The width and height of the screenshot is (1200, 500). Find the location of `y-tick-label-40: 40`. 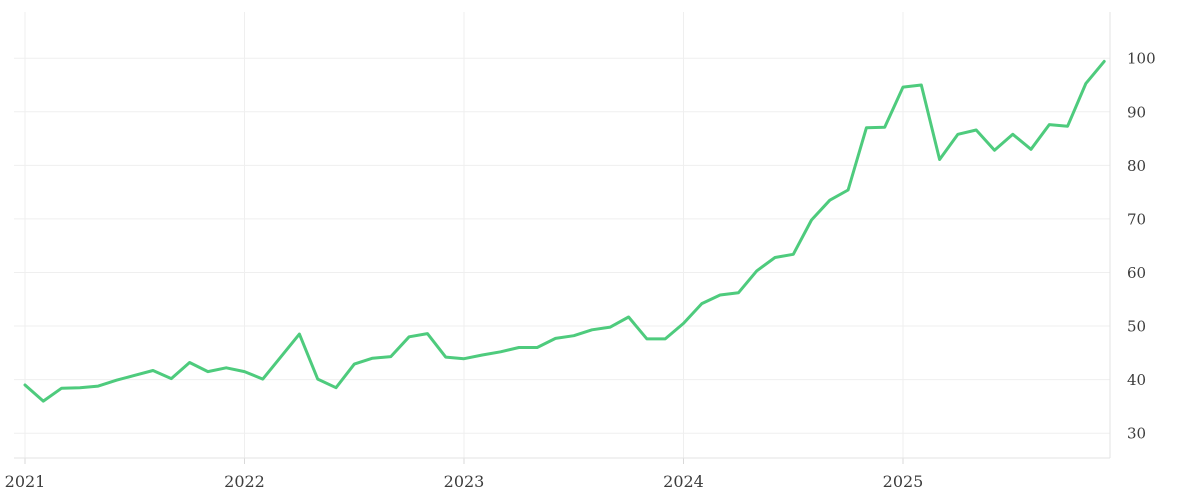

y-tick-label-40: 40 is located at coordinates (1136, 380).